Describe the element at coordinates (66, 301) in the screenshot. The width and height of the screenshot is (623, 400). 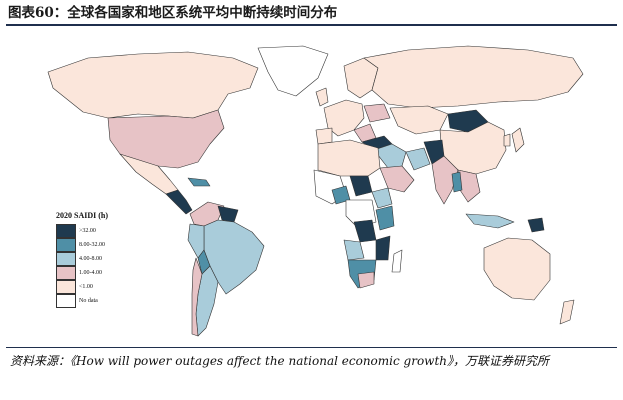
I see `legend-swatch-no-data` at that location.